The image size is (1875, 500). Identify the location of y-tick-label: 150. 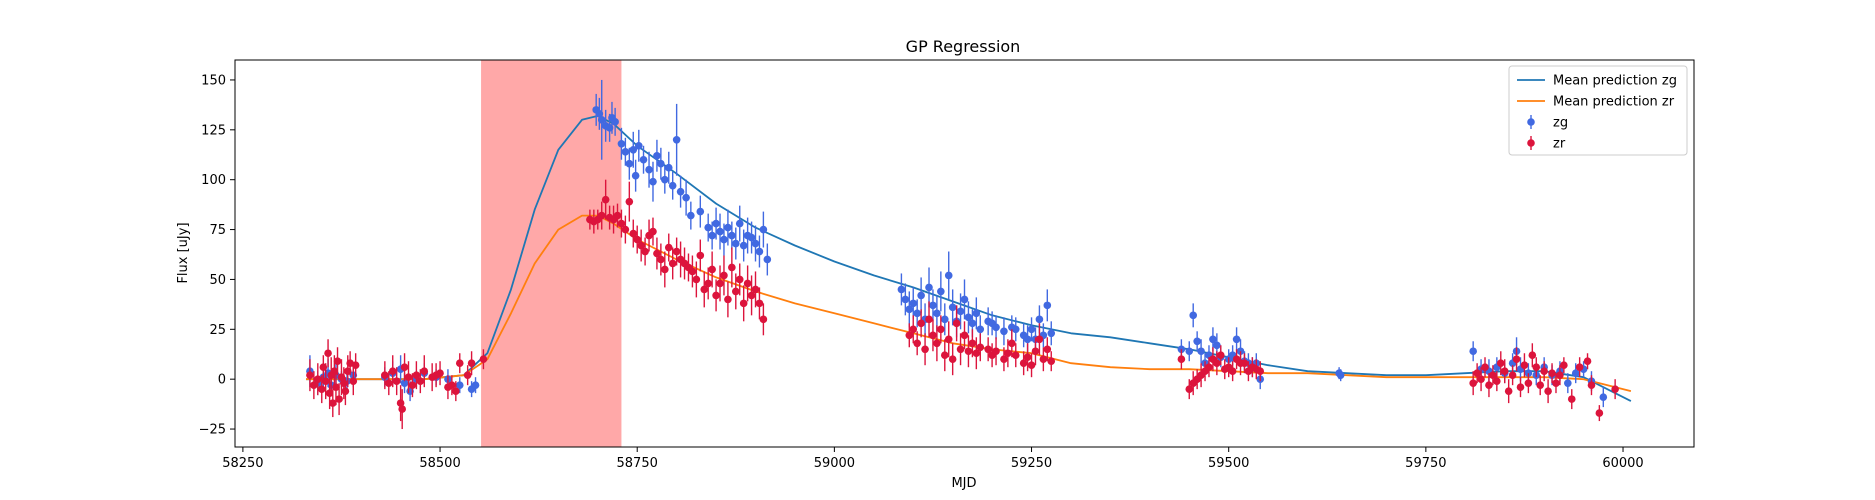
(213, 80).